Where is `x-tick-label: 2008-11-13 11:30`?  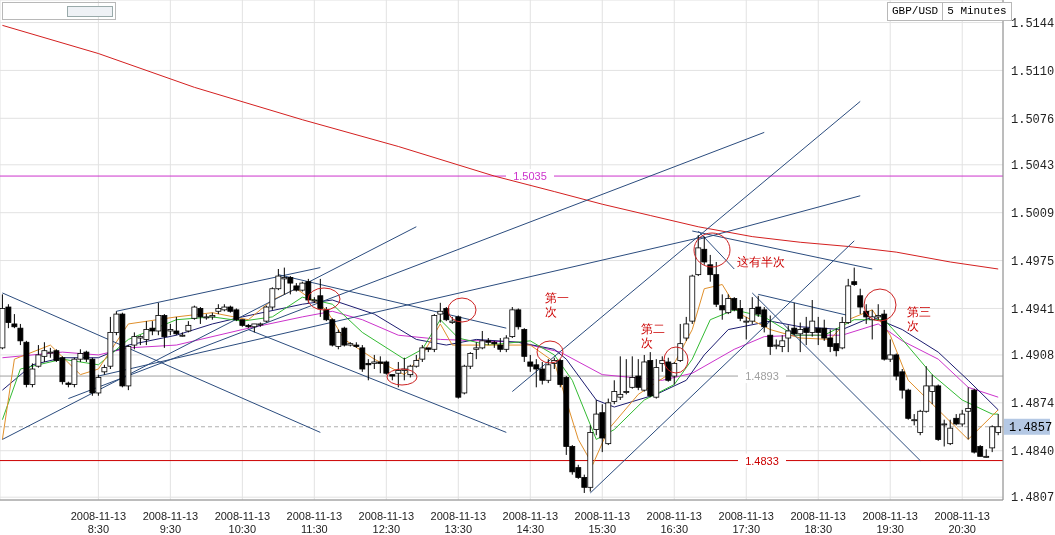 x-tick-label: 2008-11-13 11:30 is located at coordinates (314, 522).